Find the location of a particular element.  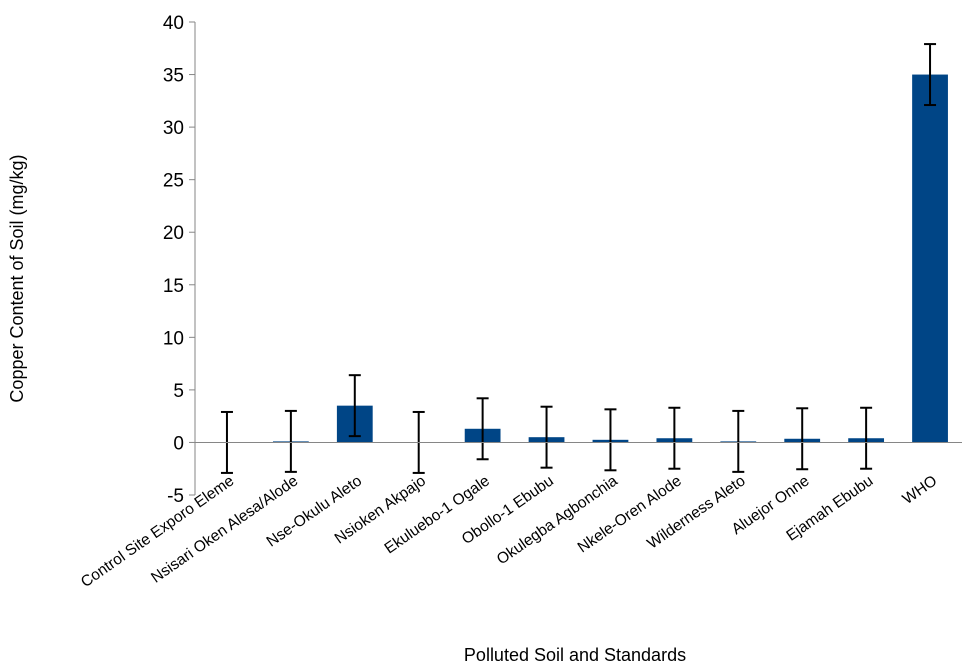

y-tick-label: 30 is located at coordinates (173, 128).